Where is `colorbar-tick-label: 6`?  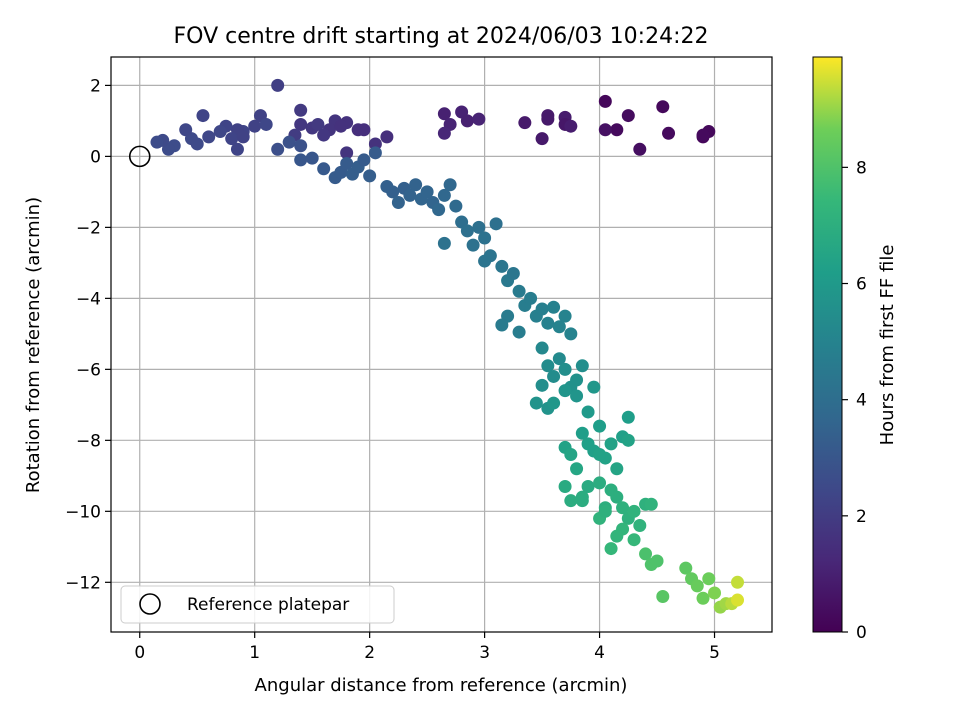 colorbar-tick-label: 6 is located at coordinates (861, 285).